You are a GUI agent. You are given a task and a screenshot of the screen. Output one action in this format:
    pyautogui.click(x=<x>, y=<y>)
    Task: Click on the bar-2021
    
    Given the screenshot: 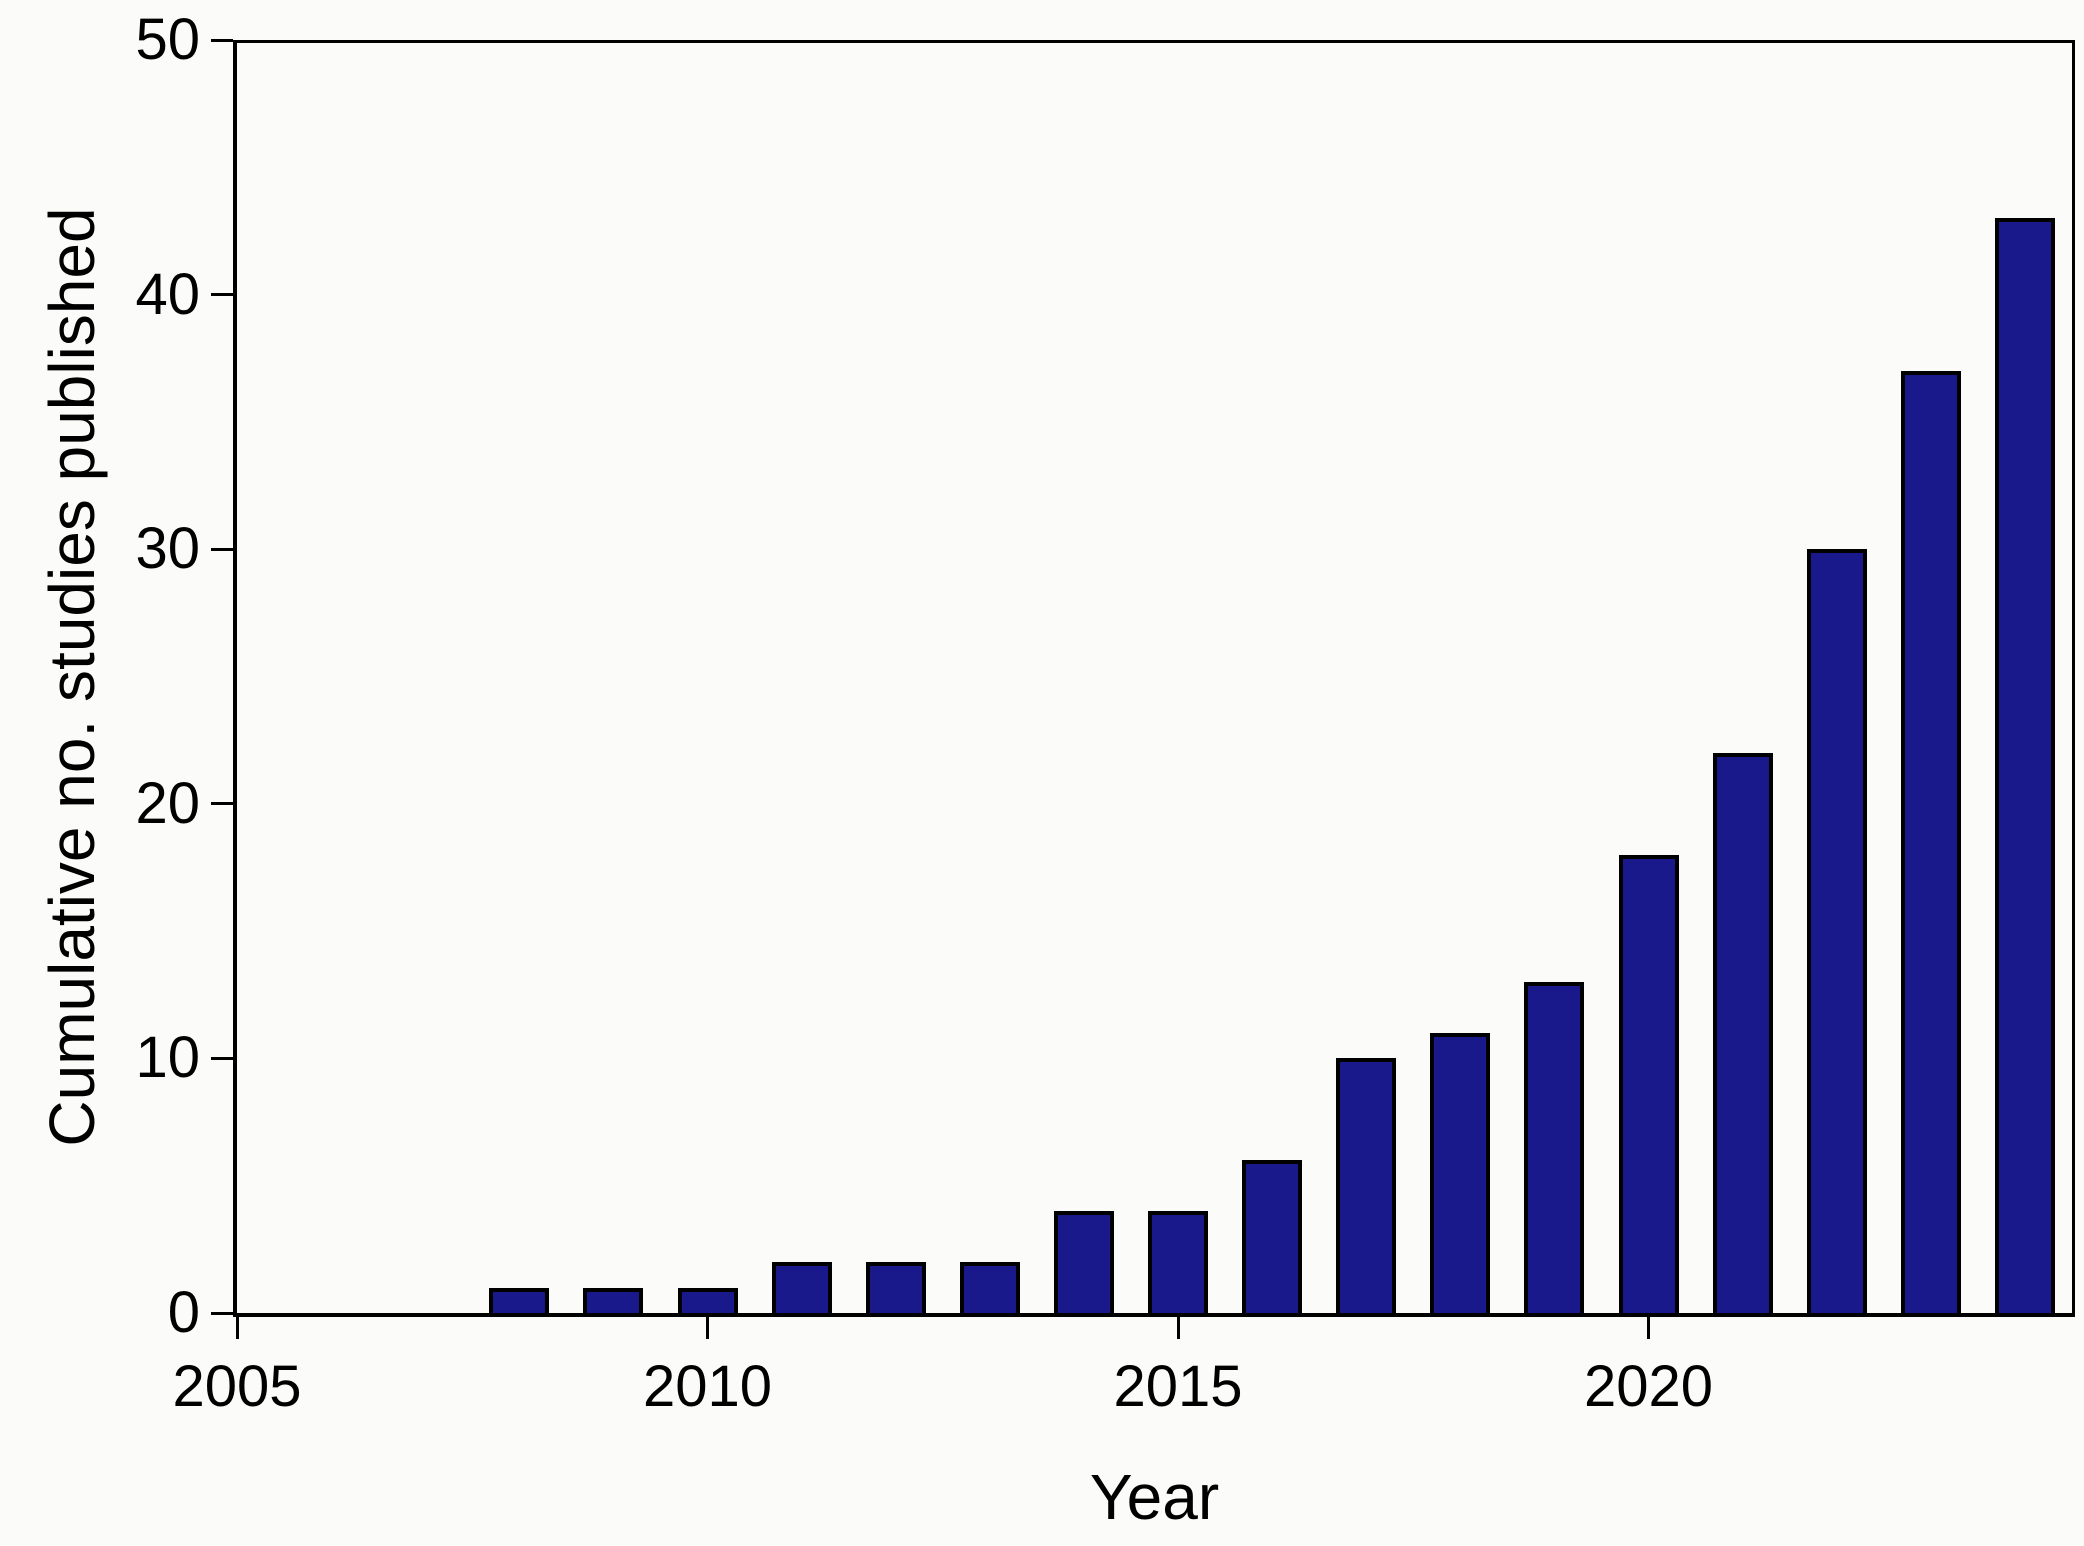 What is the action you would take?
    pyautogui.click(x=1742, y=1032)
    